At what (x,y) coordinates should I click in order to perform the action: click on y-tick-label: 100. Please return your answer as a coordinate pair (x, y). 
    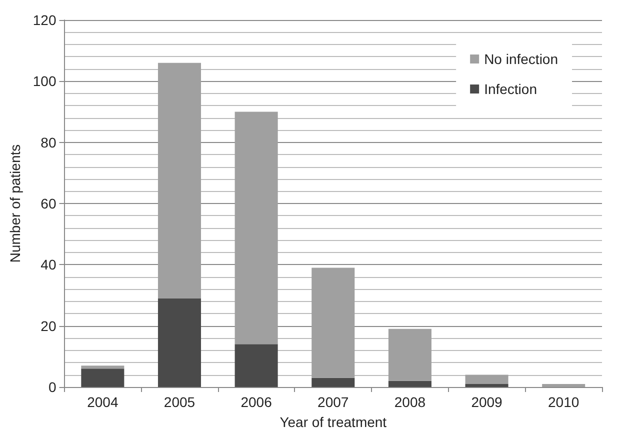
    Looking at the image, I should click on (44, 81).